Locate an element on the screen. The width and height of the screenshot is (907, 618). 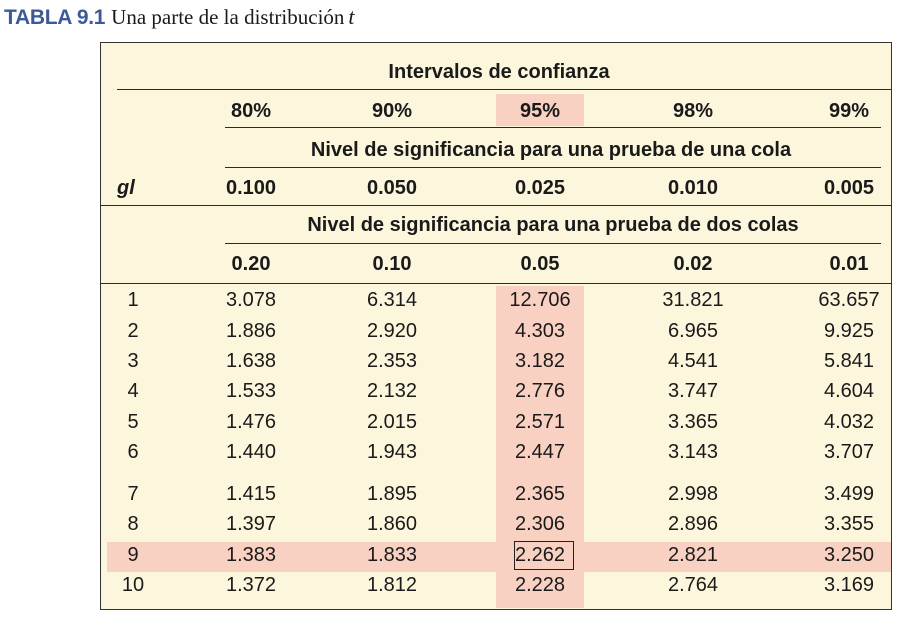
table-cell: 3.169 is located at coordinates (849, 585).